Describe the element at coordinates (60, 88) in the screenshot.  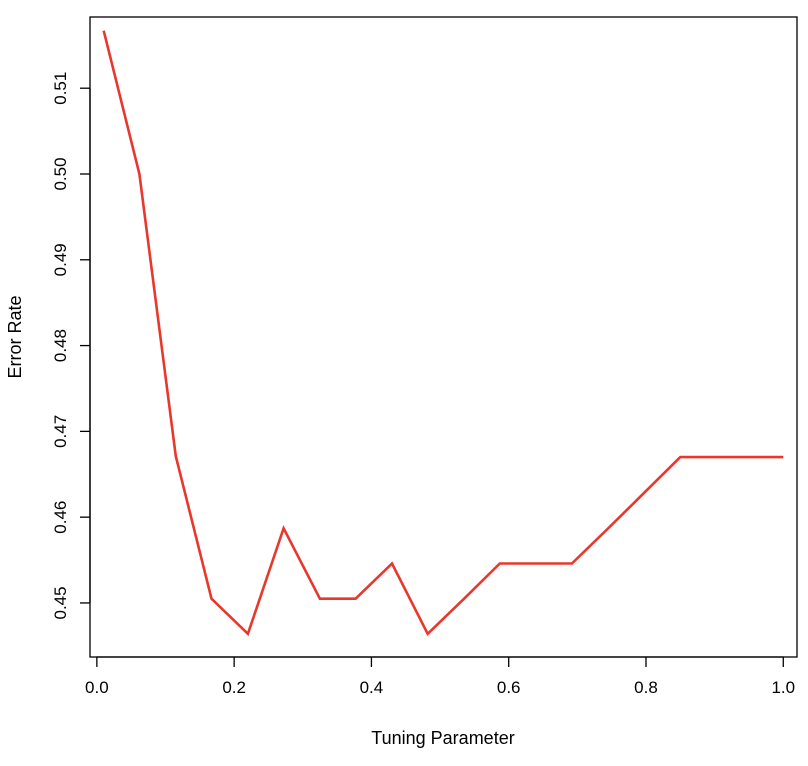
I see `y-tick-label: 0.51` at that location.